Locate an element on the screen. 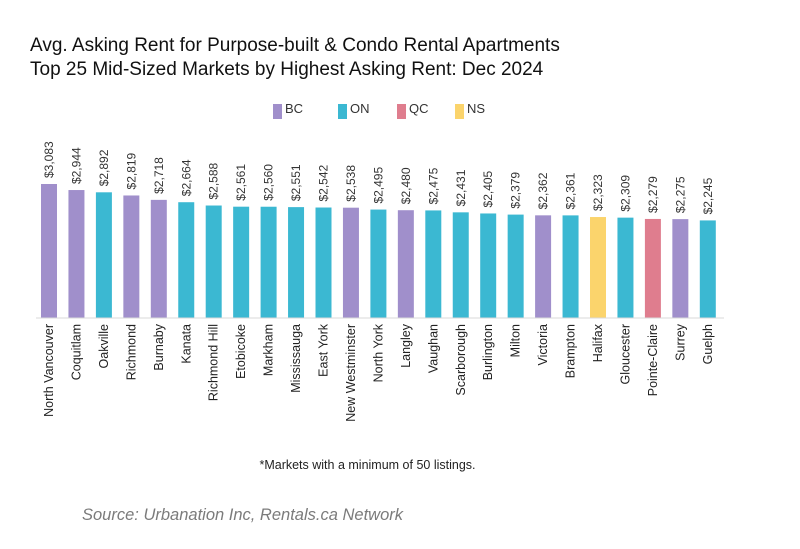 The width and height of the screenshot is (800, 549). bar-guelph is located at coordinates (707, 269).